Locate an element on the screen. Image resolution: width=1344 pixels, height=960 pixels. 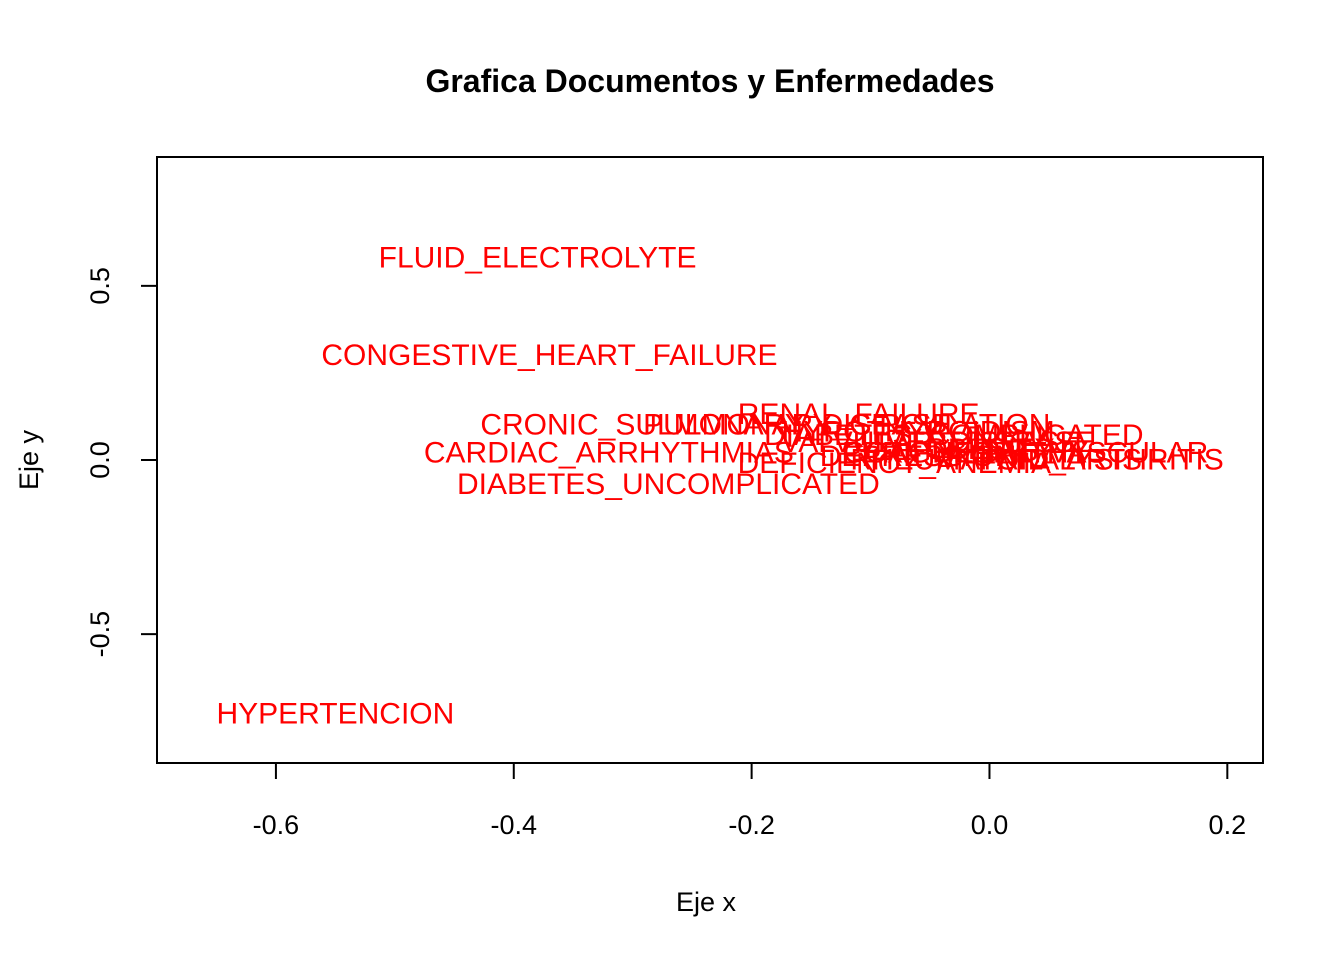
point-label: DEPRESSION is located at coordinates (918, 456).